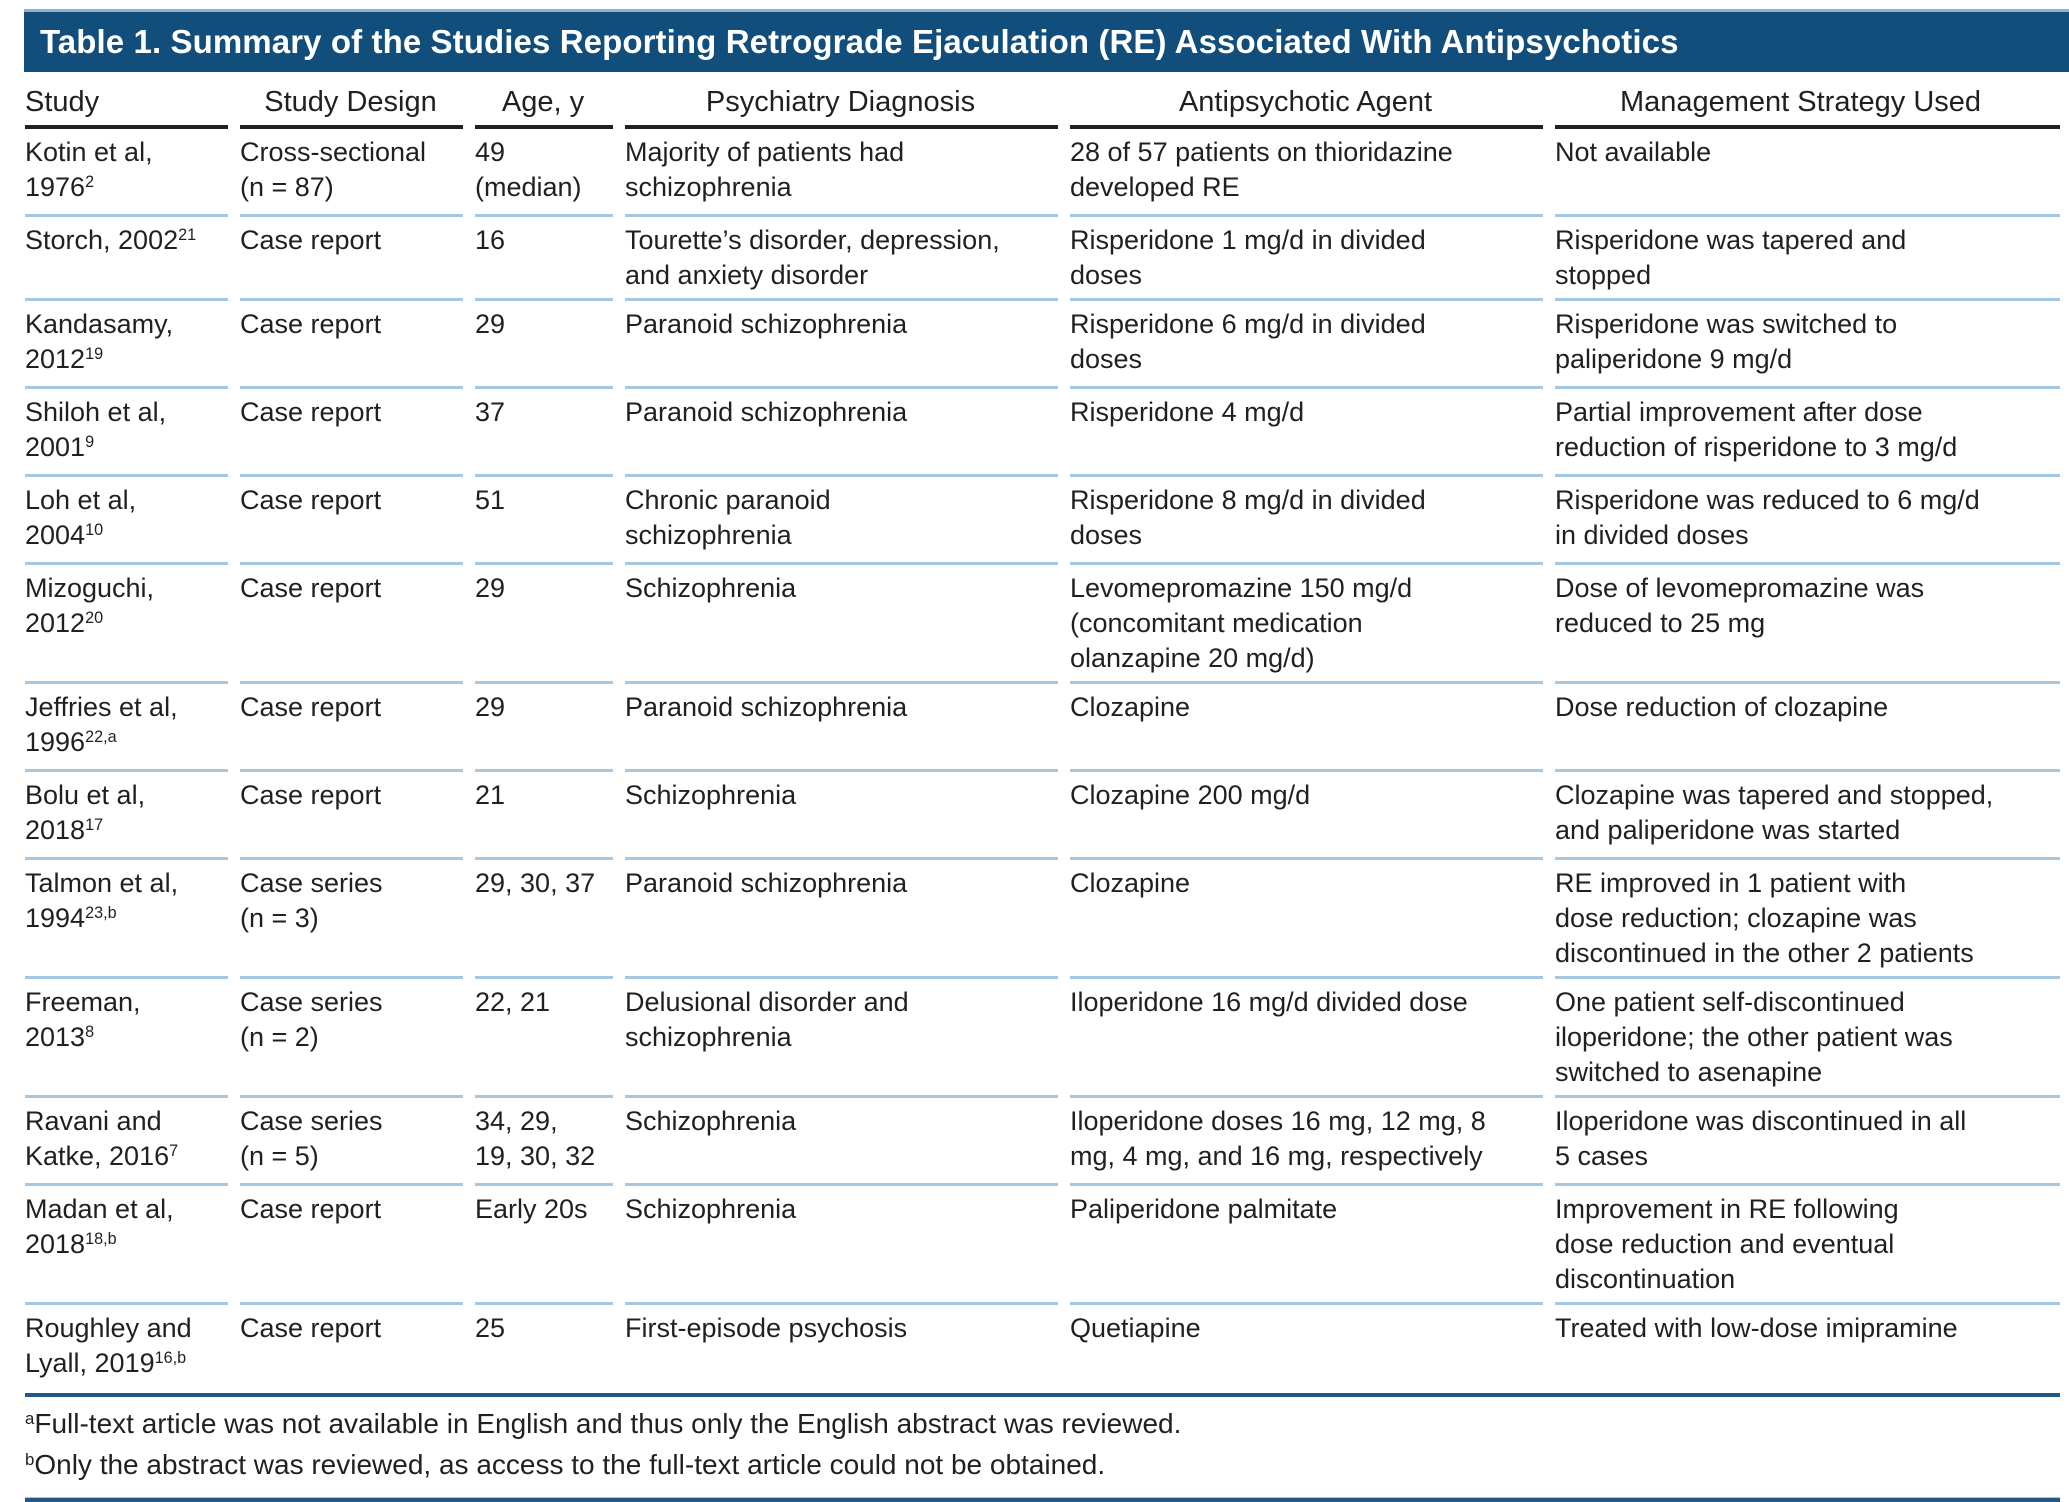  I want to click on cell-age: 22, 21, so click(550, 1038).